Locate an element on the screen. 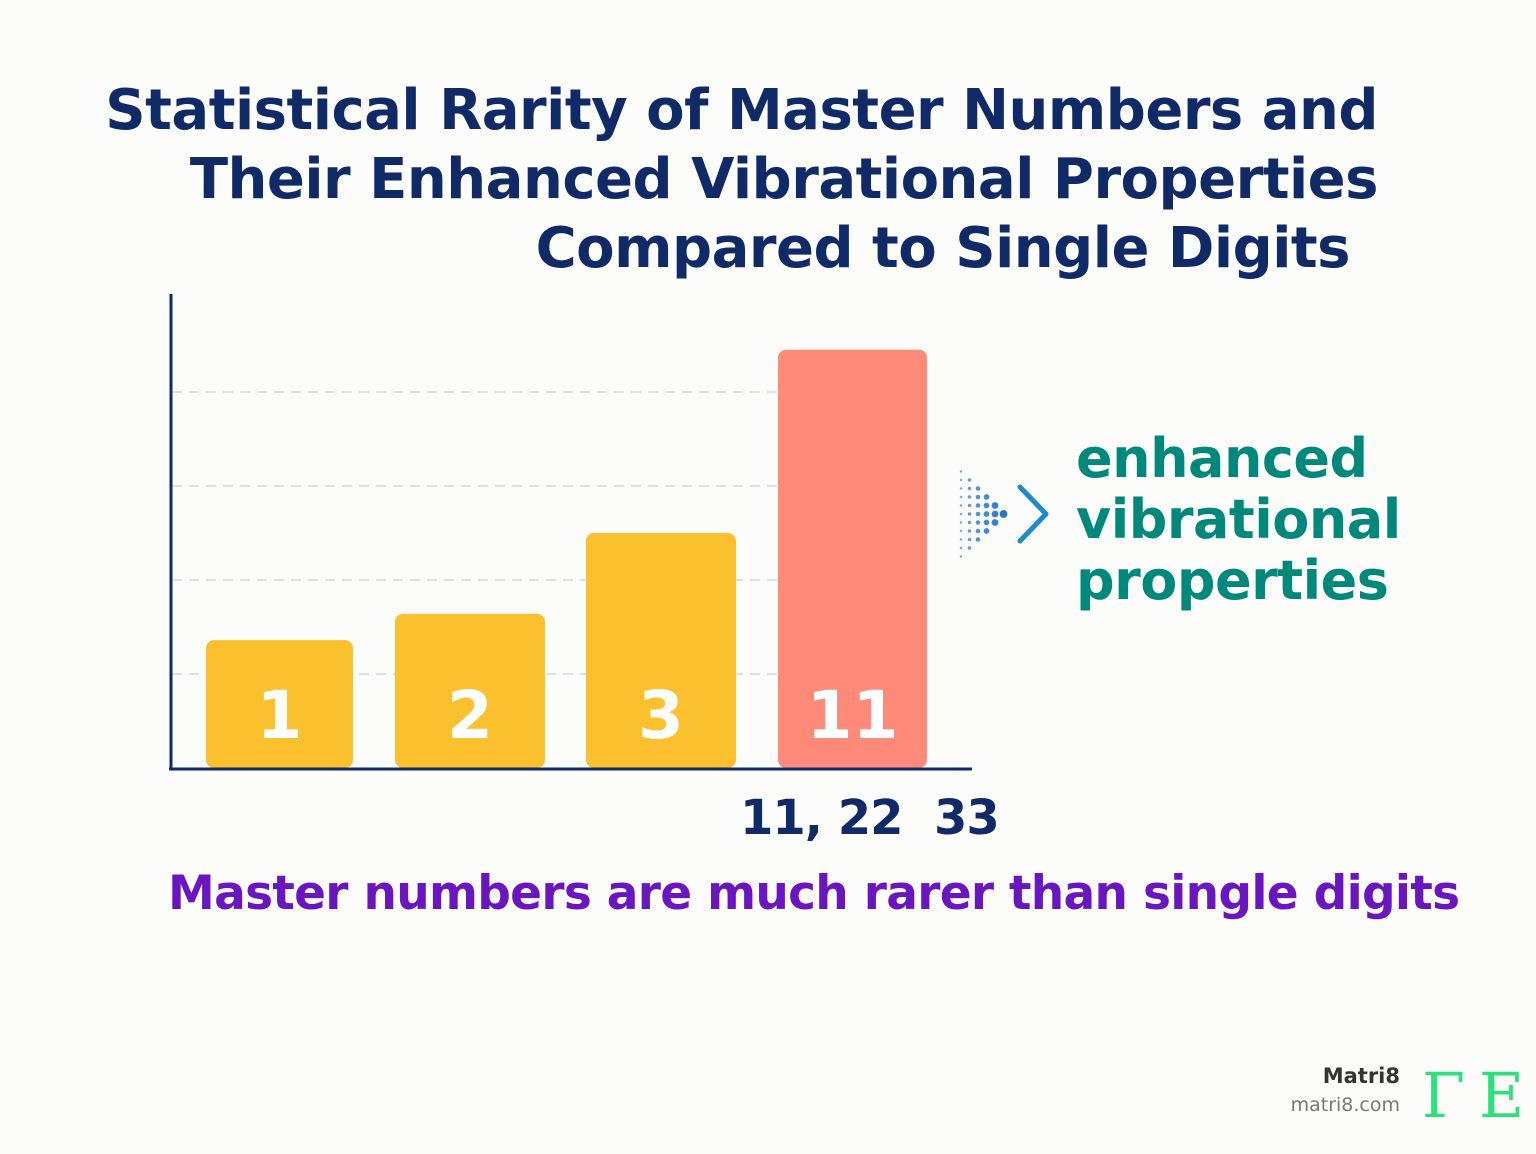  annotation-line: properties is located at coordinates (1232, 580).